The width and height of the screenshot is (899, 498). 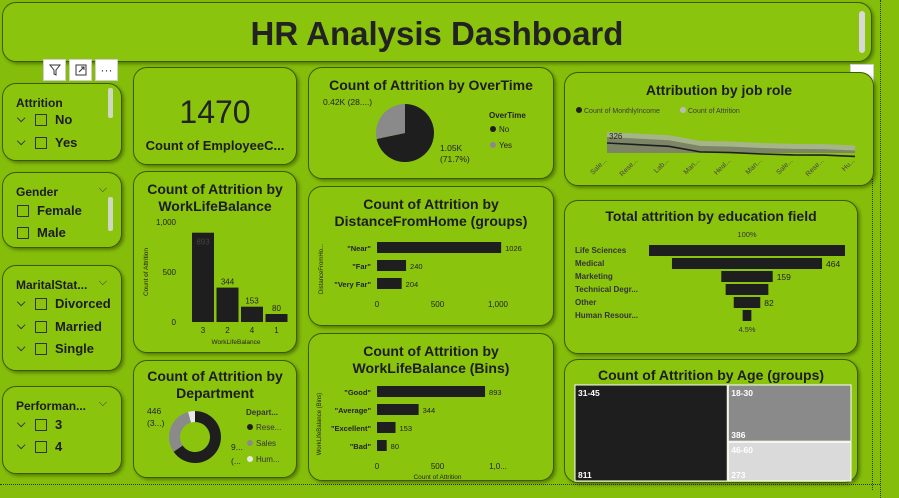 What do you see at coordinates (711, 216) in the screenshot?
I see `chart-title: Total attrition by education field` at bounding box center [711, 216].